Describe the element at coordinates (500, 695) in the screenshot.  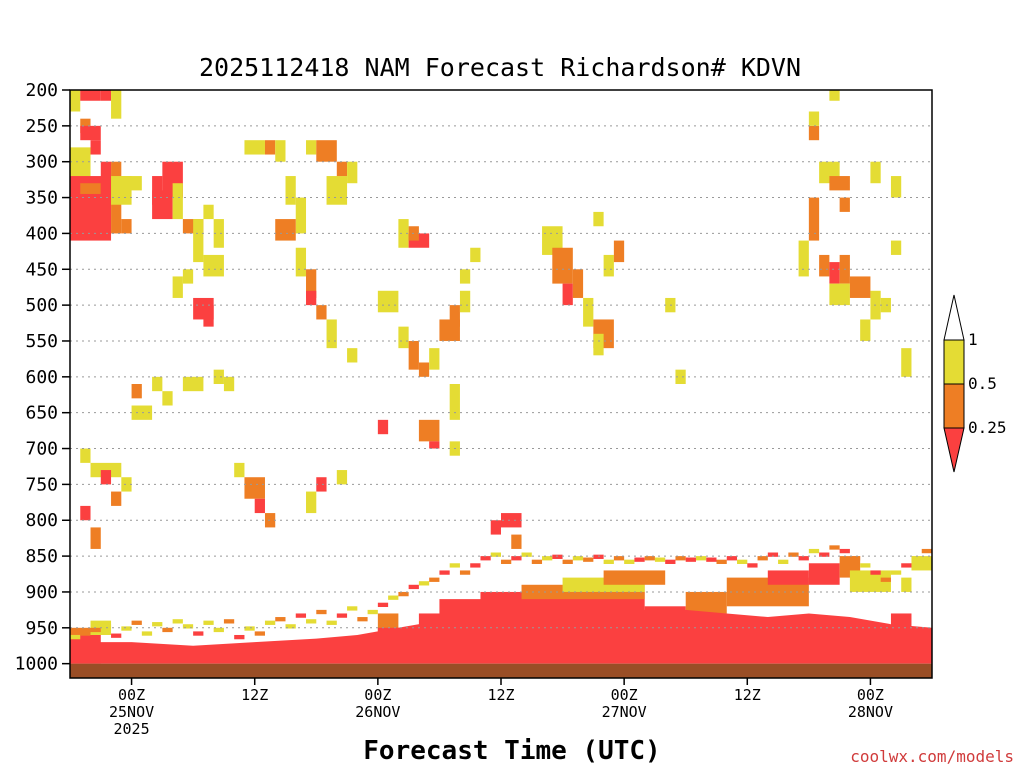
I see `x-tick-label: 12Z` at that location.